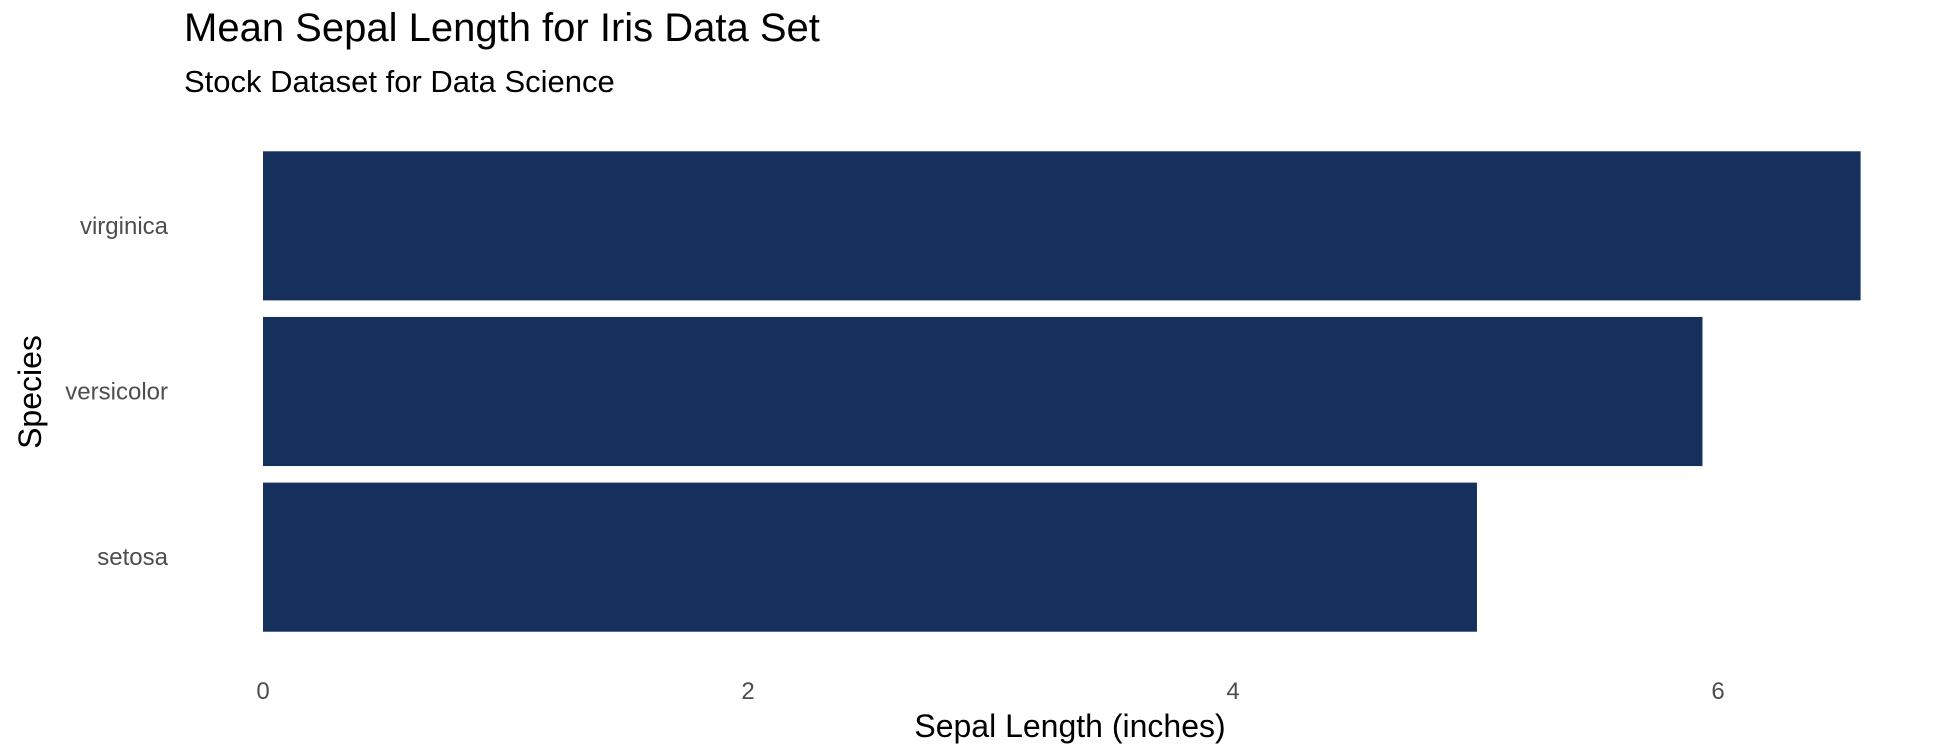  I want to click on x-tick-label-6: 6, so click(1717, 691).